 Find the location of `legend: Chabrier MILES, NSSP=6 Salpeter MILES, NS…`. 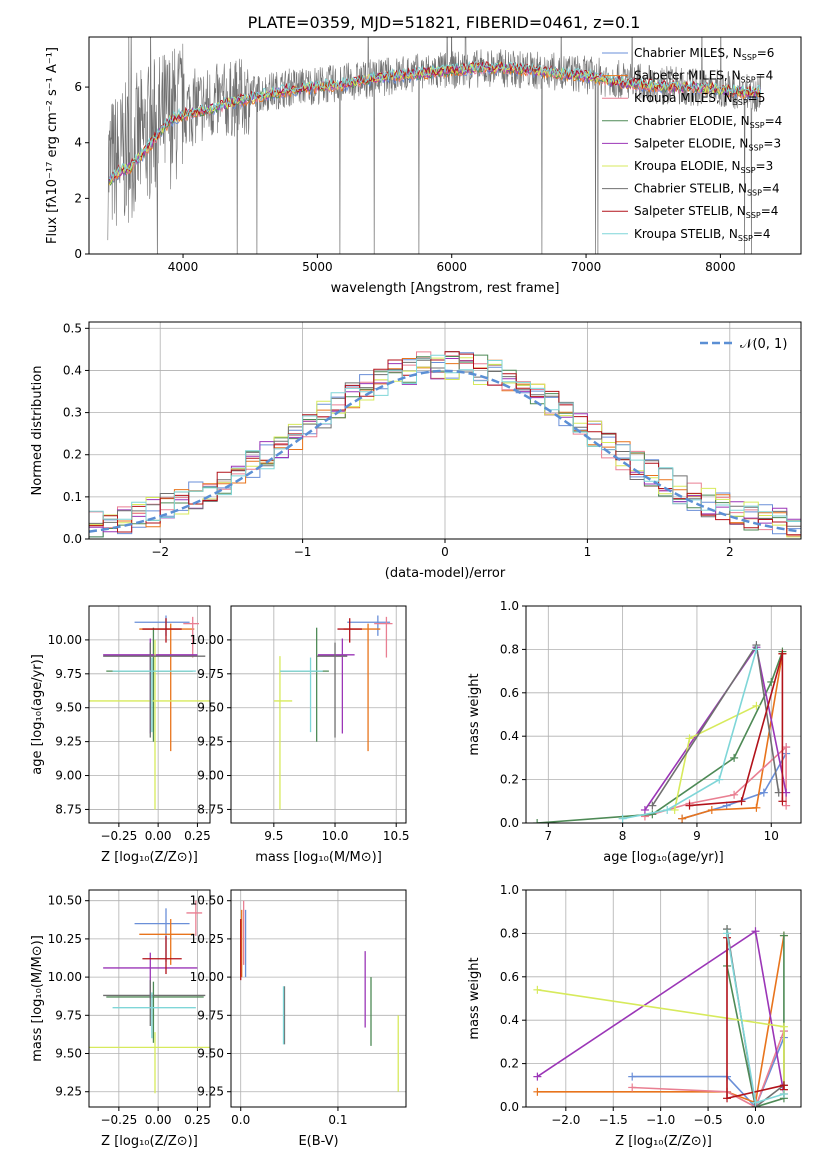

legend: Chabrier MILES, NSSP=6 Salpeter MILES, NS… is located at coordinates (692, 144).